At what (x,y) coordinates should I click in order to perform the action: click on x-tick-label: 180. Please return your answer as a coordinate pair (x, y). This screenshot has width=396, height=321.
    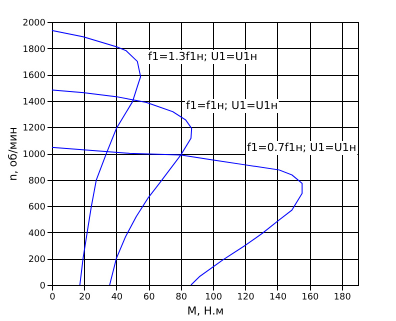
    Looking at the image, I should click on (343, 297).